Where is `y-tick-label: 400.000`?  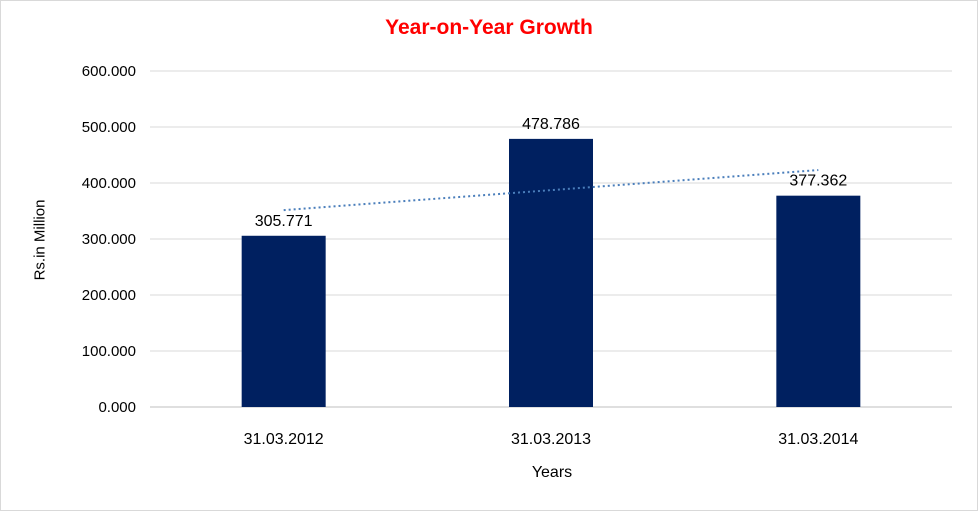 y-tick-label: 400.000 is located at coordinates (109, 183).